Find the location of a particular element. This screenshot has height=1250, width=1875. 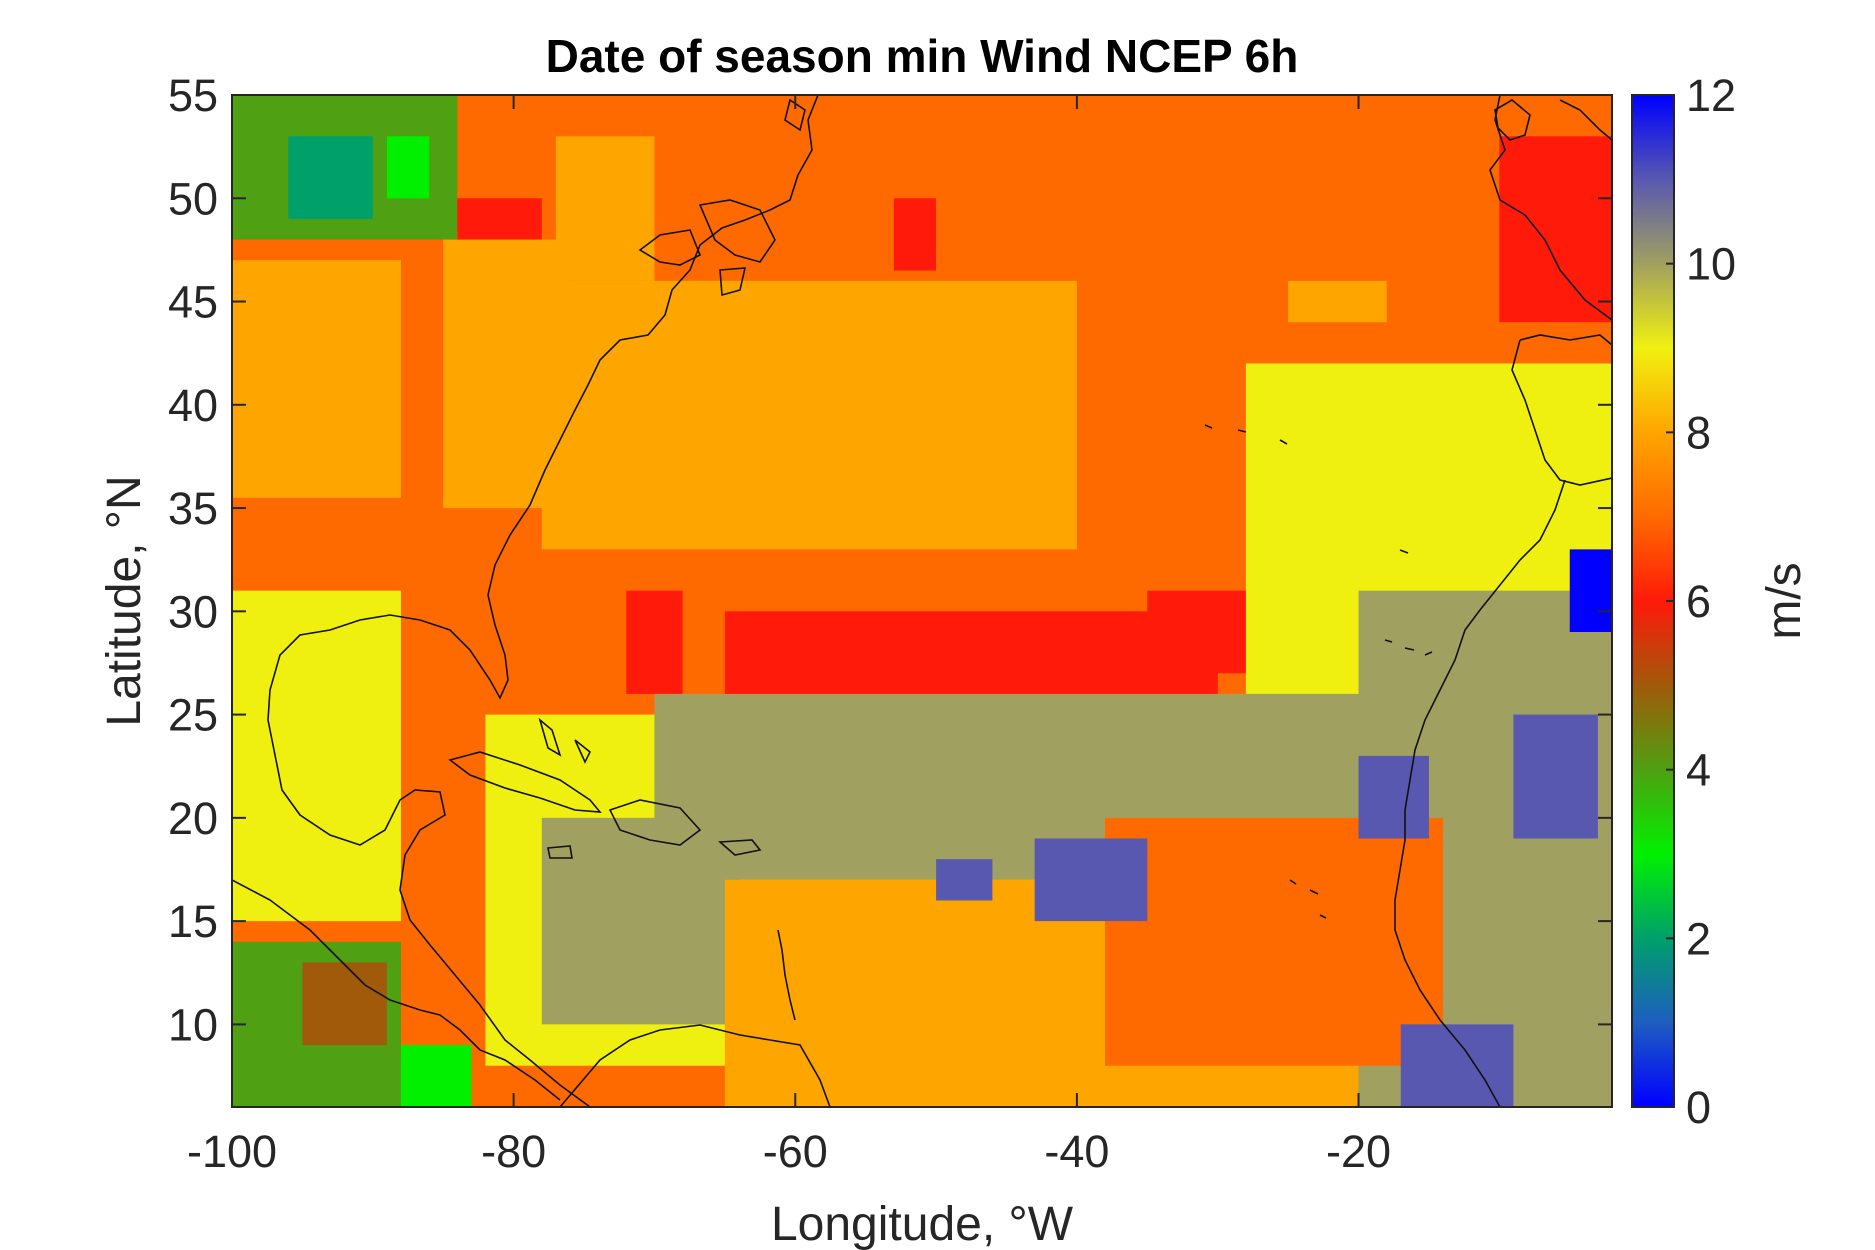

x-tick-label: -100 is located at coordinates (232, 1151).